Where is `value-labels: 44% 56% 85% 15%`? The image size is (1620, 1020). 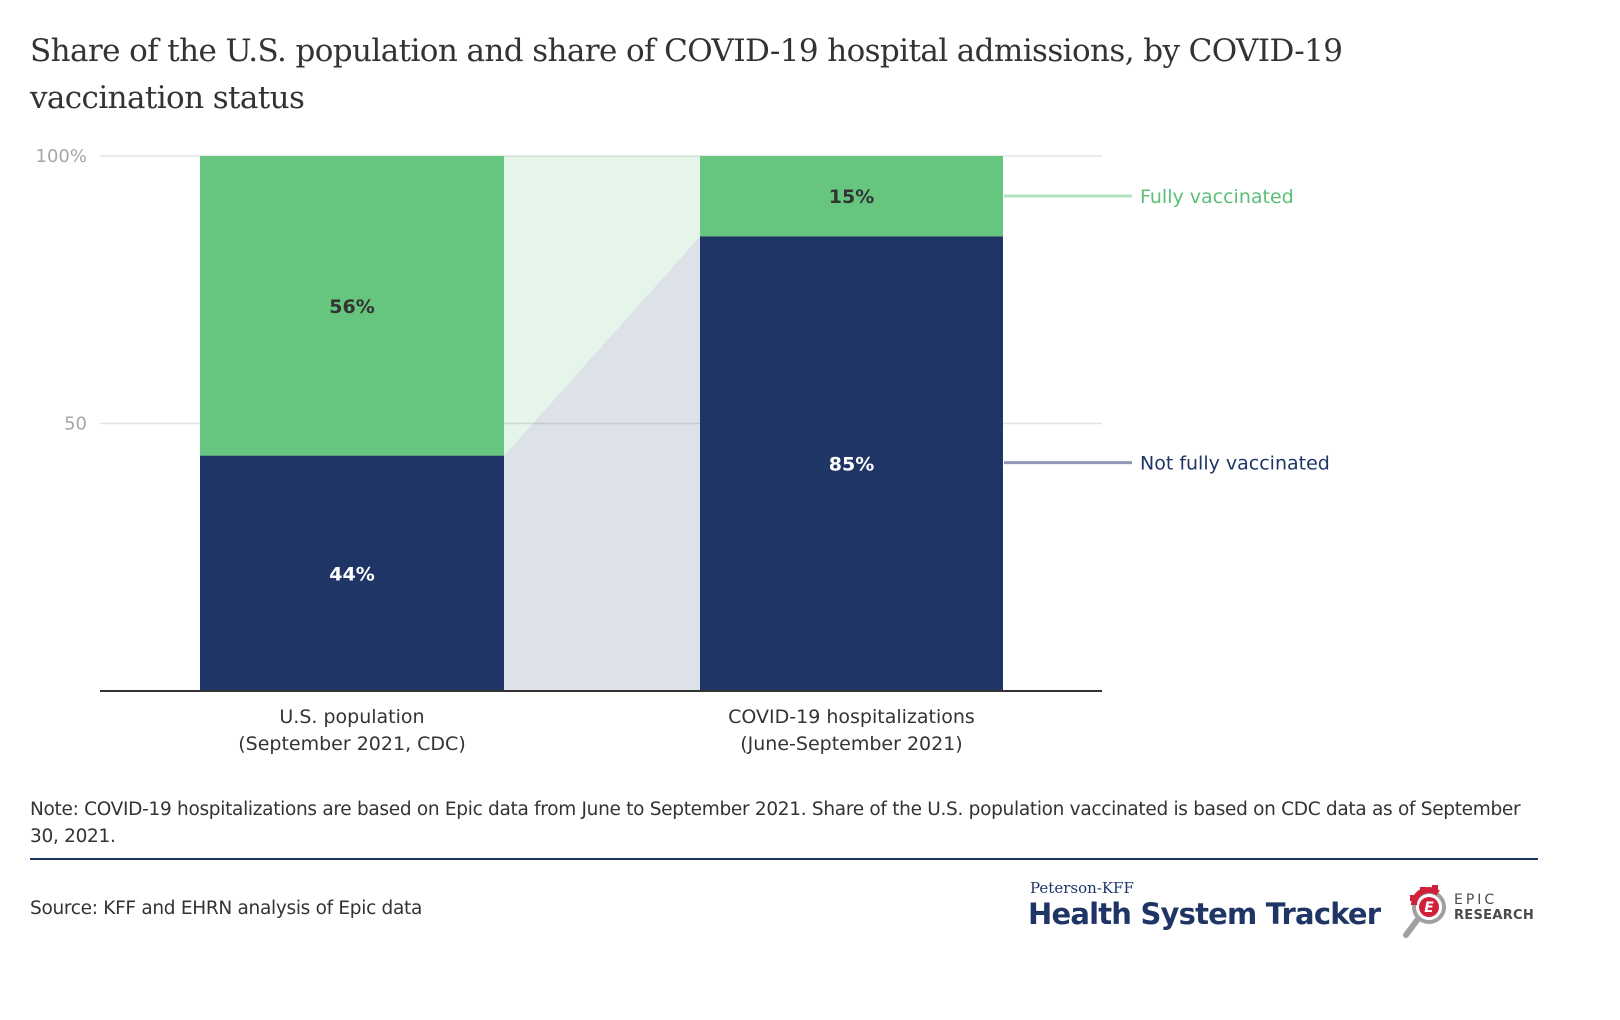
value-labels: 44% 56% 85% 15% is located at coordinates (601, 385).